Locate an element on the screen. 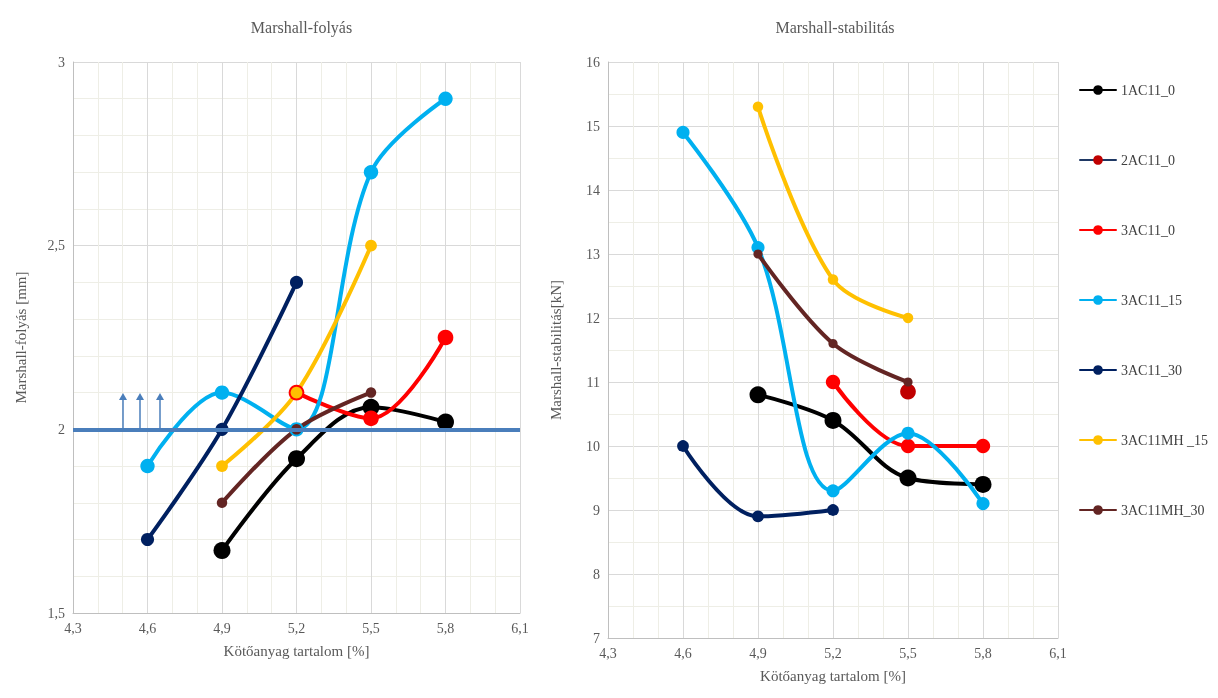 The height and width of the screenshot is (698, 1218). legend-label: 3AC11_15 is located at coordinates (1151, 300).